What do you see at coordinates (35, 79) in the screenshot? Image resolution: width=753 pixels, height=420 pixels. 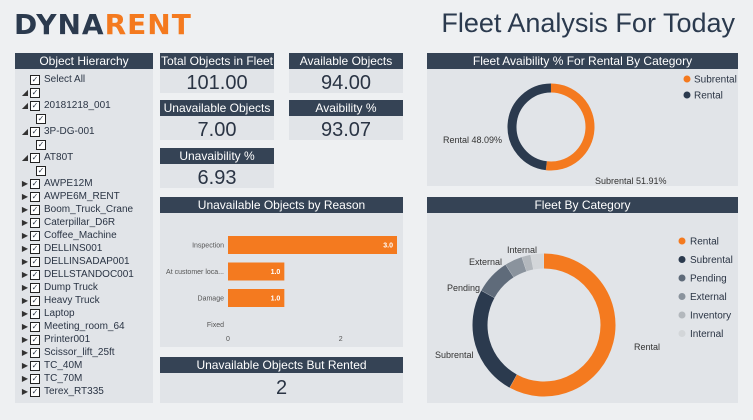 I see `select-all-checkbox: ✓` at bounding box center [35, 79].